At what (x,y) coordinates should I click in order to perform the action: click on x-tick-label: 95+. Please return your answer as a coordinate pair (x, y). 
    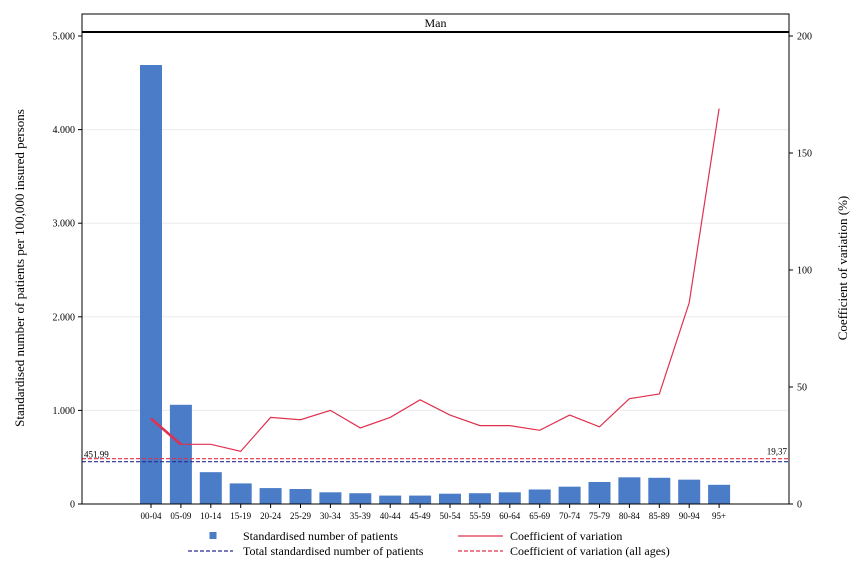
    Looking at the image, I should click on (719, 516).